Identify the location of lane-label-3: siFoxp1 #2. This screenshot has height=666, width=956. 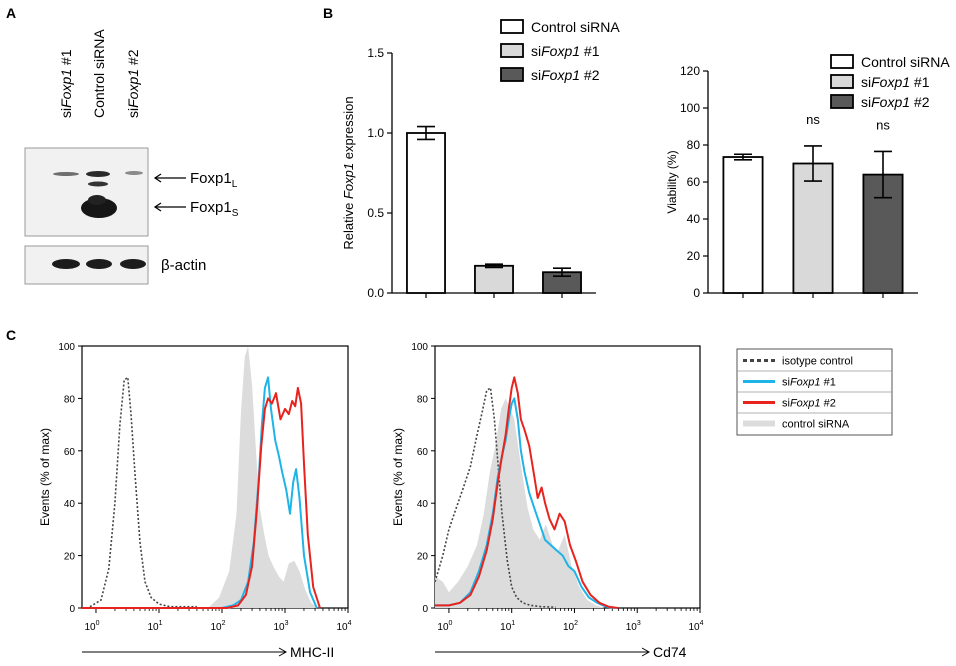
(133, 83).